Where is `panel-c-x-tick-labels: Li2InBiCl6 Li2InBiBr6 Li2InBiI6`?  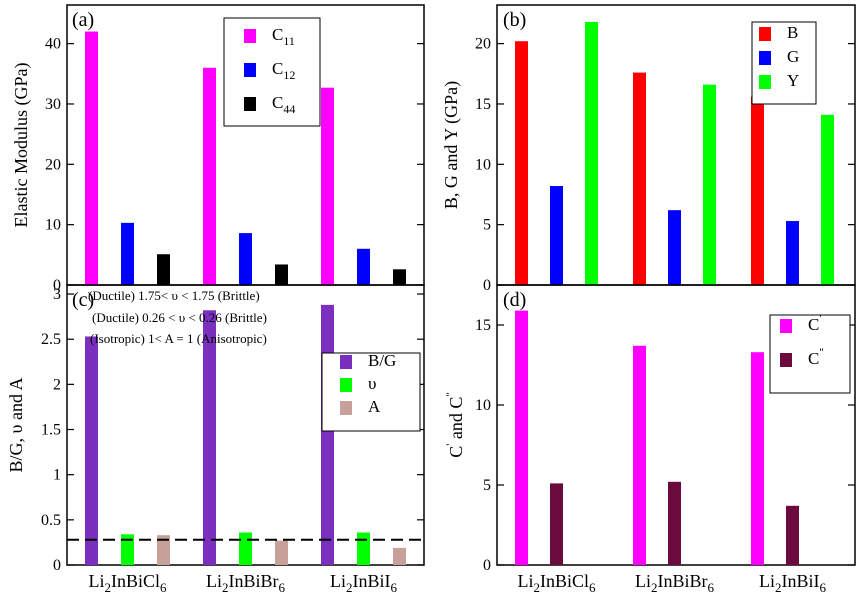 panel-c-x-tick-labels: Li2InBiCl6 Li2InBiBr6 Li2InBiI6 is located at coordinates (242, 583).